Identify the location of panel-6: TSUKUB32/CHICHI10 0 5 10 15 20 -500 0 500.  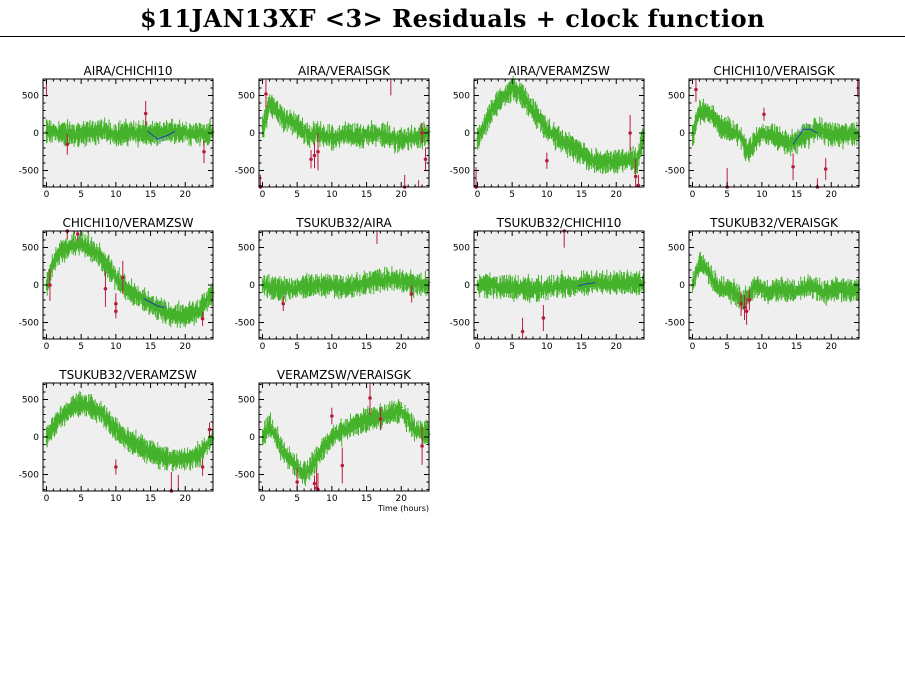
(548, 284).